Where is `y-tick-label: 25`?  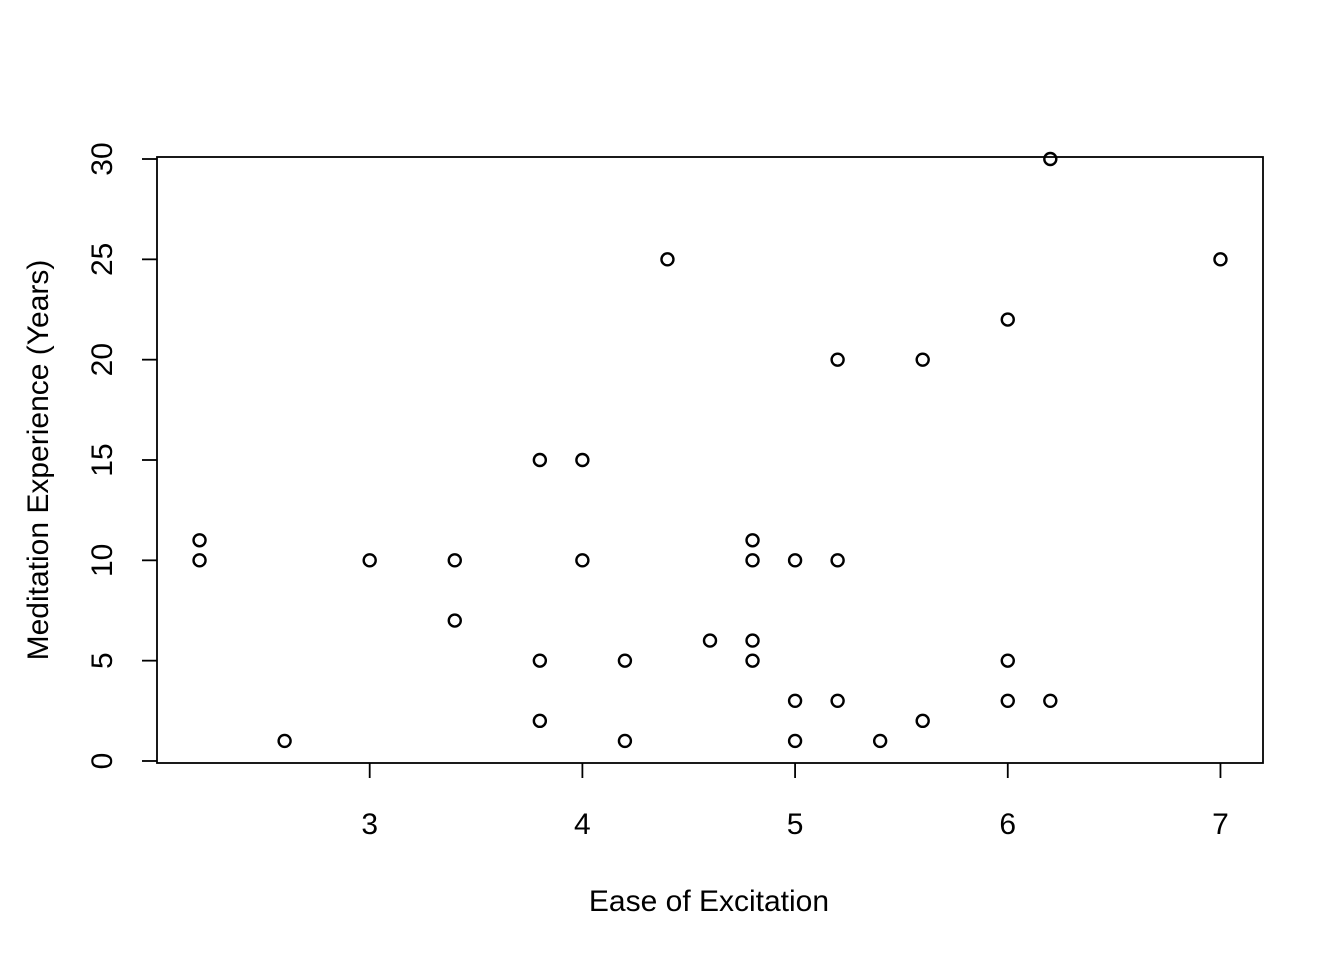
y-tick-label: 25 is located at coordinates (102, 259).